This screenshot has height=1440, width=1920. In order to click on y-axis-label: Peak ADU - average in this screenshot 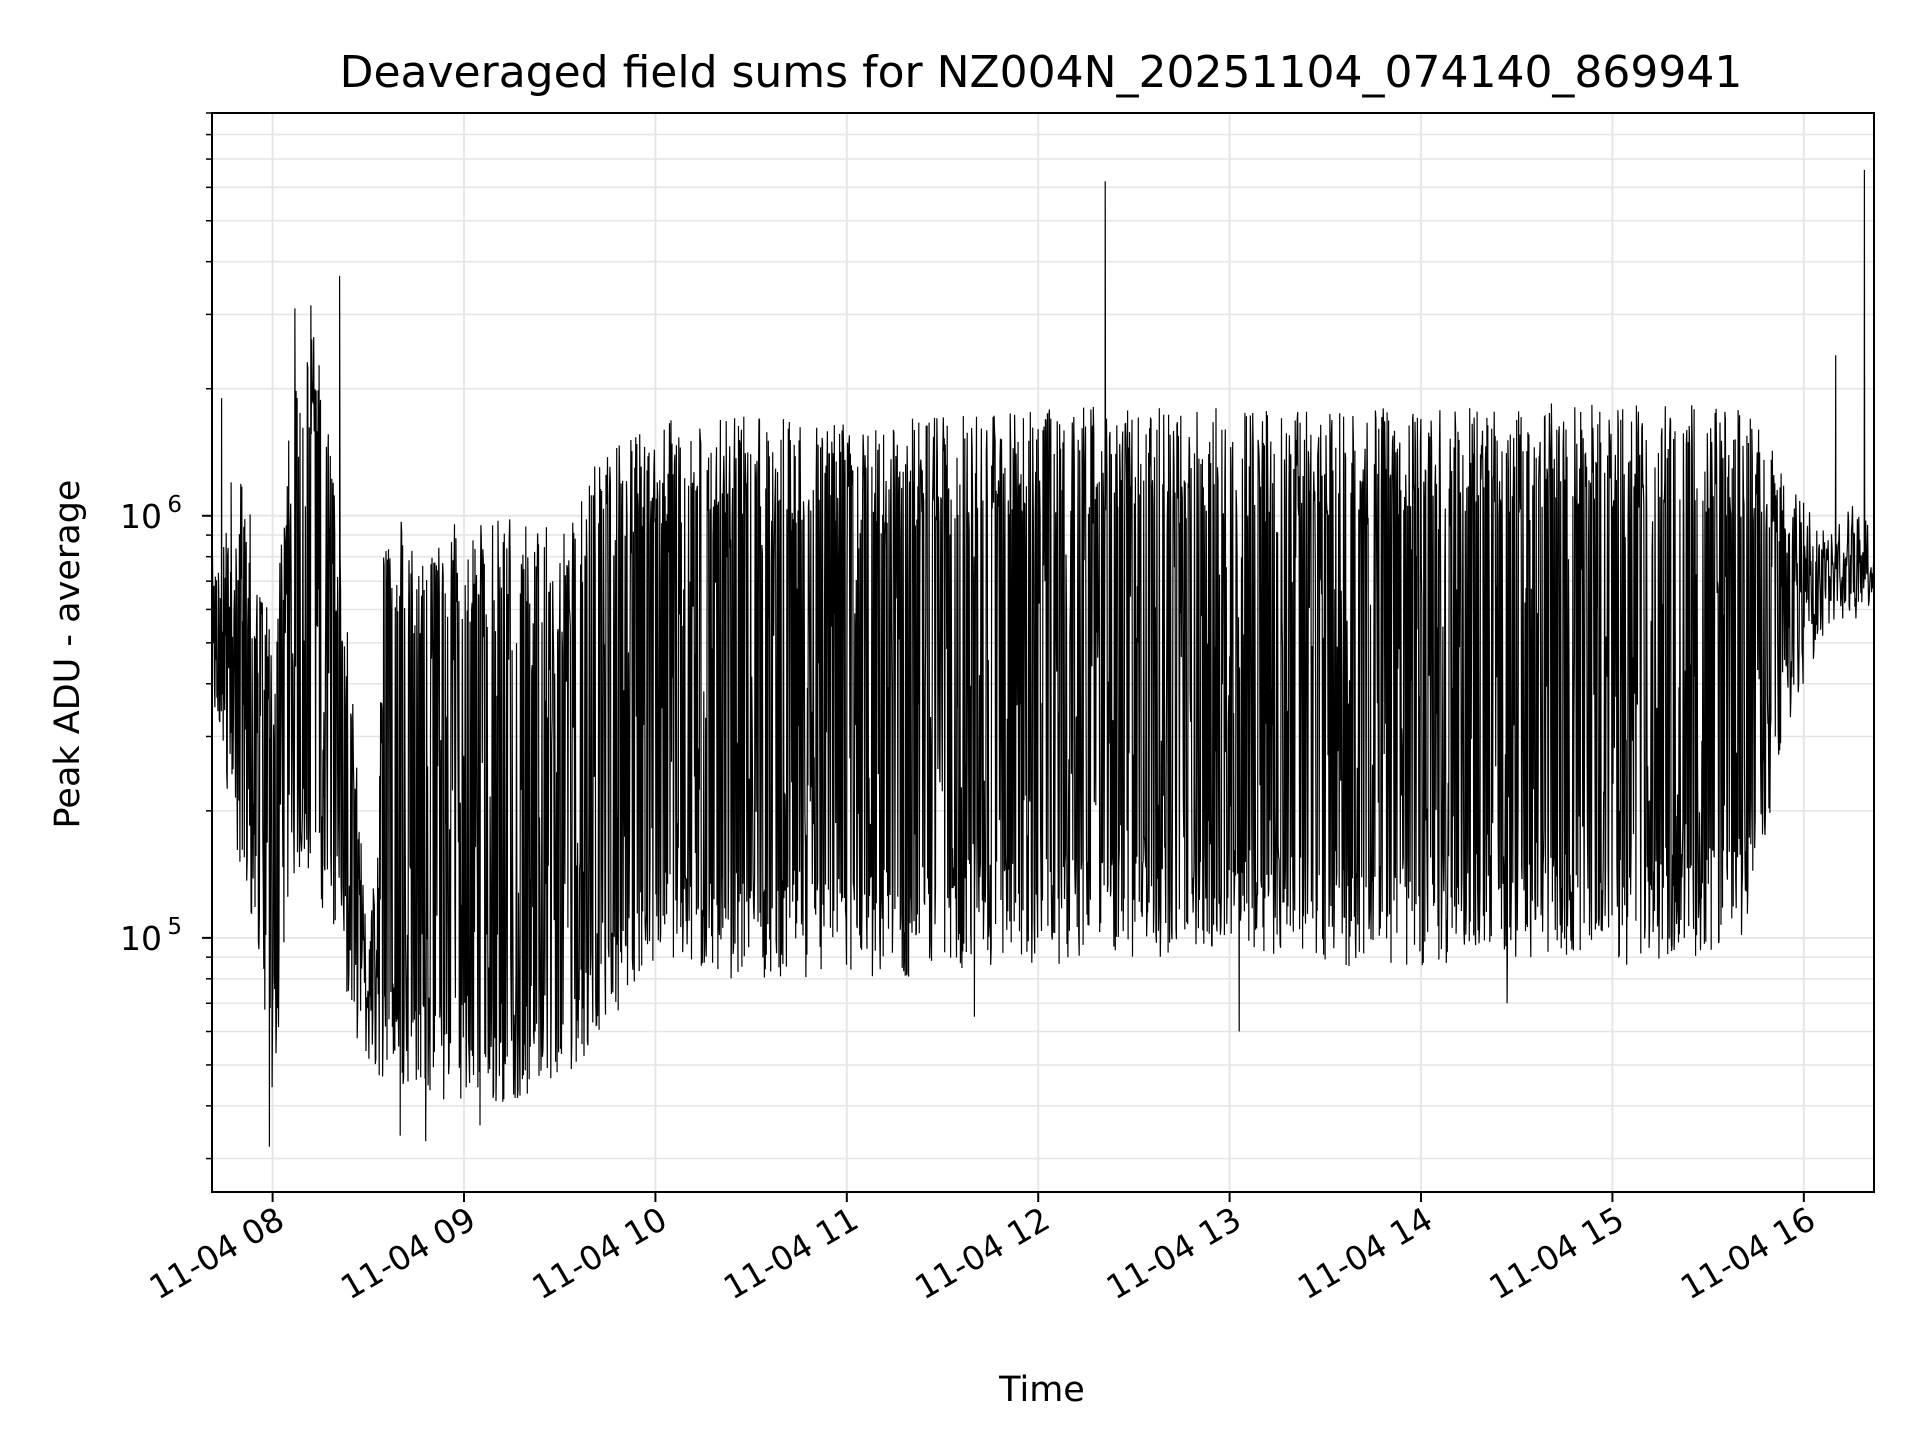, I will do `click(68, 654)`.